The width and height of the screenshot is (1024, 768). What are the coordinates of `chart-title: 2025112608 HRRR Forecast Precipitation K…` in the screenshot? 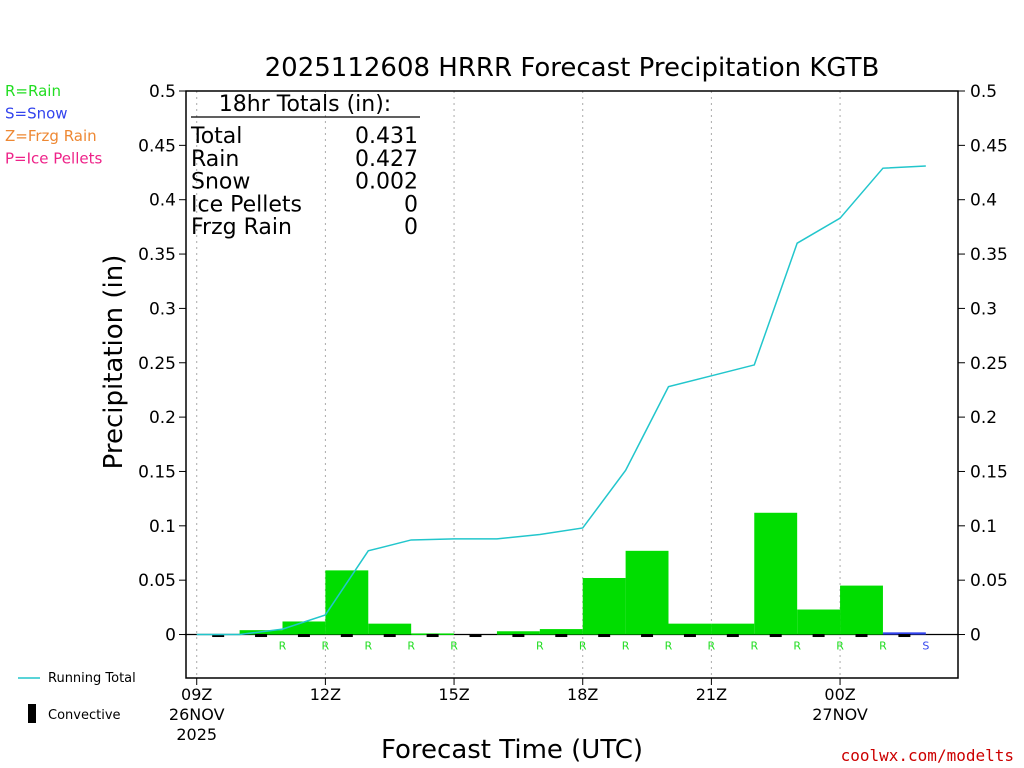 It's located at (572, 68).